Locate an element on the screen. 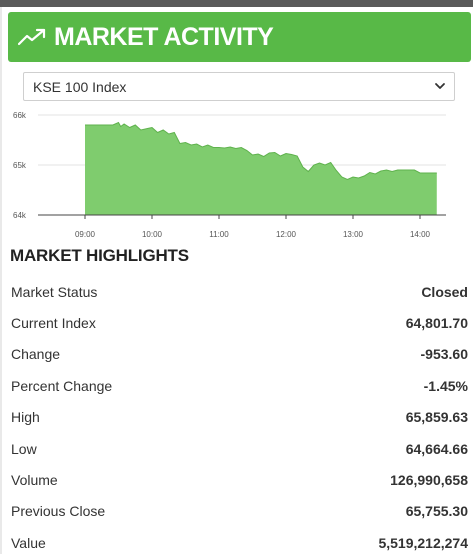 The height and width of the screenshot is (559, 473). index-select-value: KSE 100 Index is located at coordinates (80, 86).